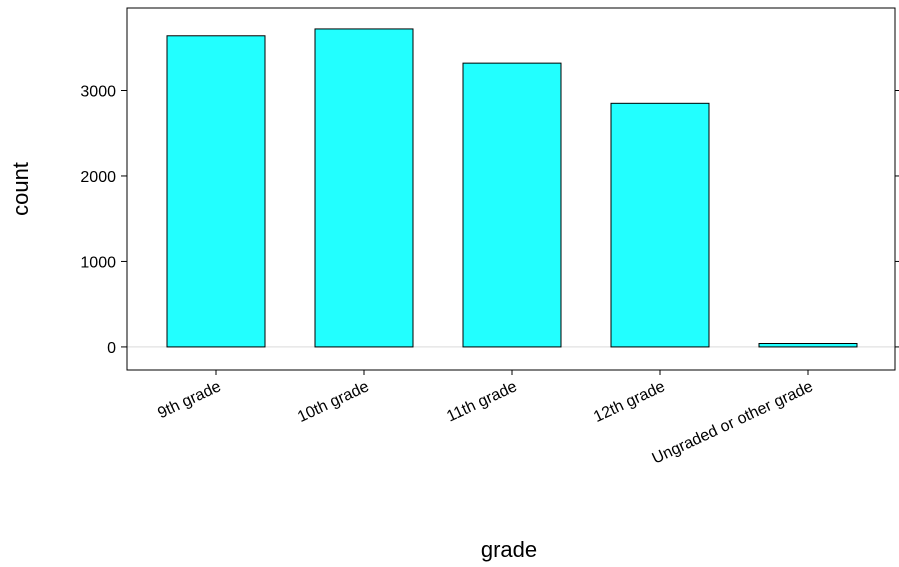 The width and height of the screenshot is (899, 567). I want to click on x-axis-title: grade, so click(509, 549).